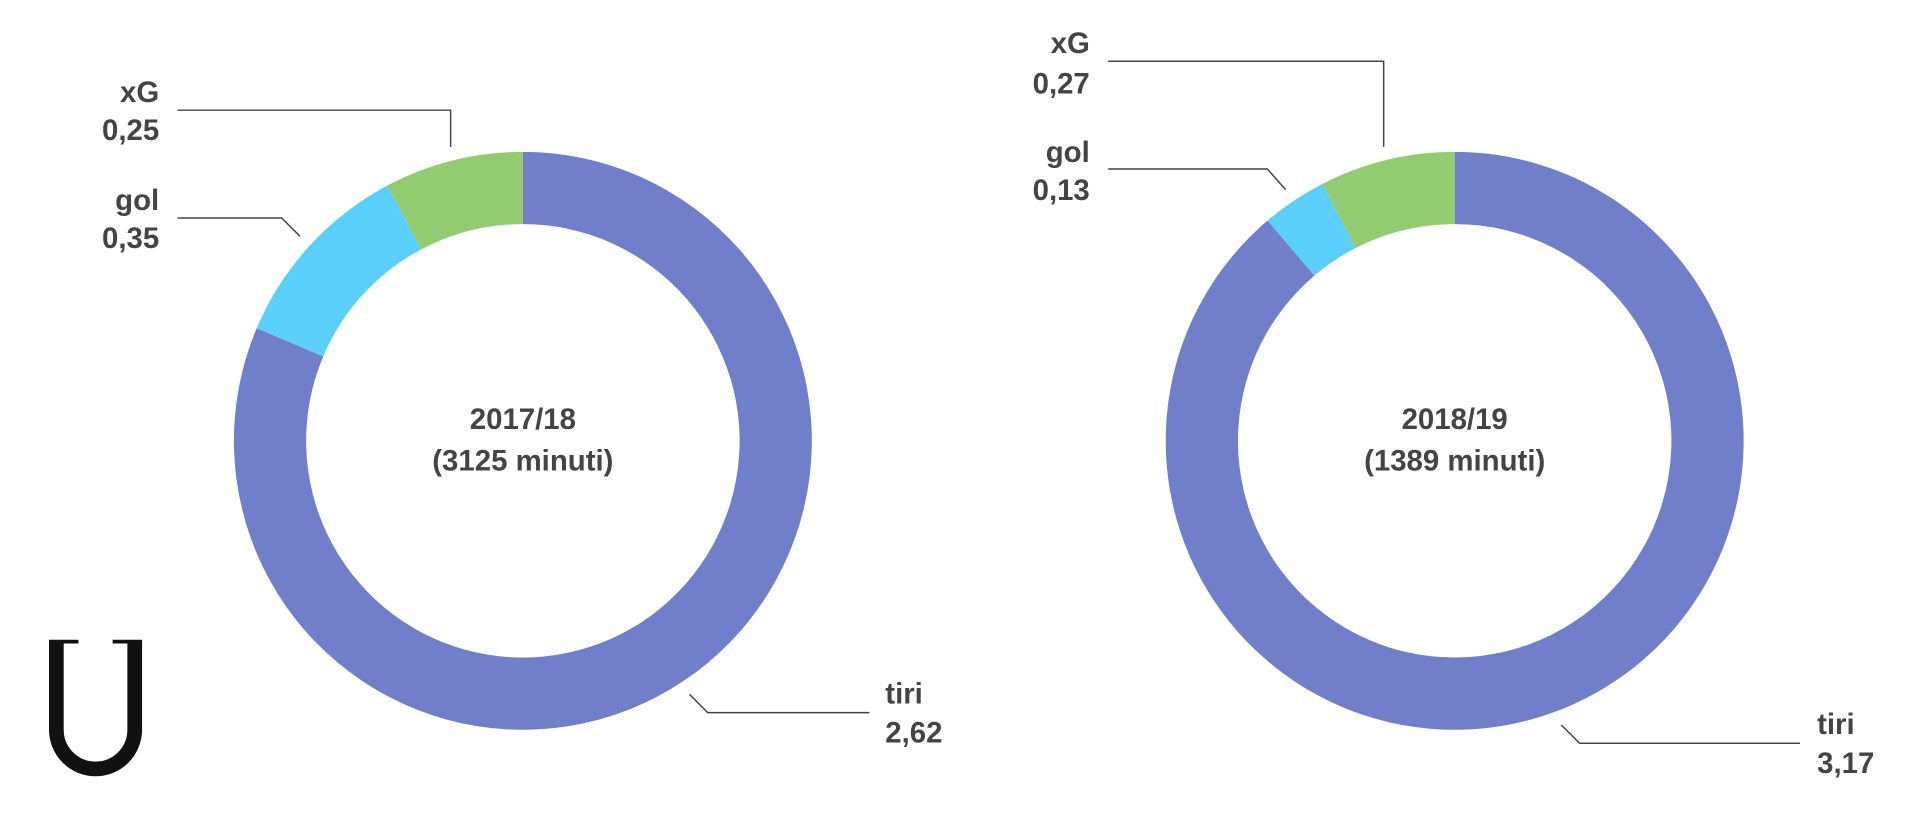 The image size is (1920, 821). I want to click on center-title: 2018/19, so click(1455, 419).